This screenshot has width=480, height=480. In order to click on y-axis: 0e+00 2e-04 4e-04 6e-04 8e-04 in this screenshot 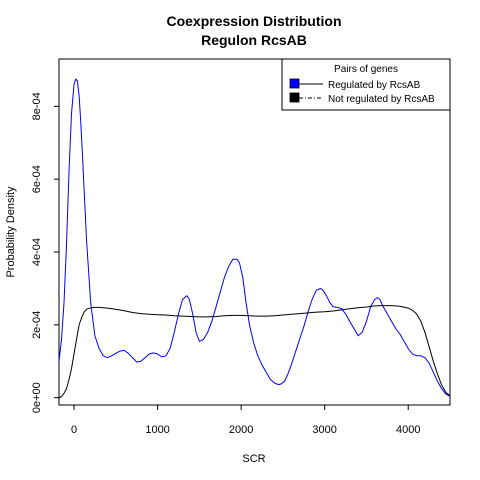, I will do `click(45, 252)`.